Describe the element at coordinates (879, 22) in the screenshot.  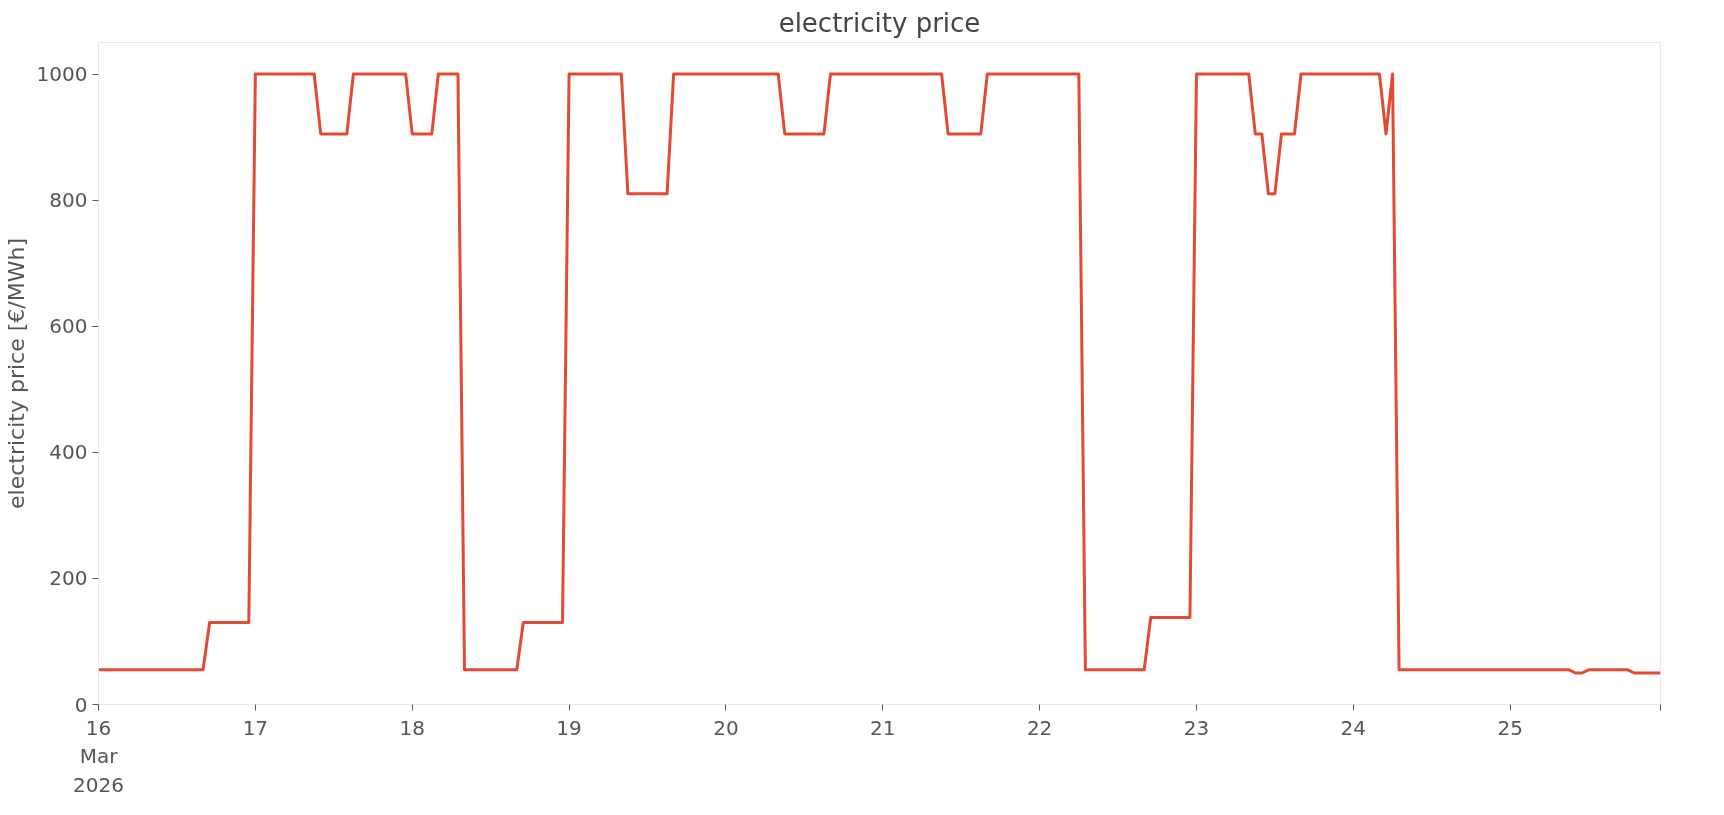
I see `chart-title: electricity price` at that location.